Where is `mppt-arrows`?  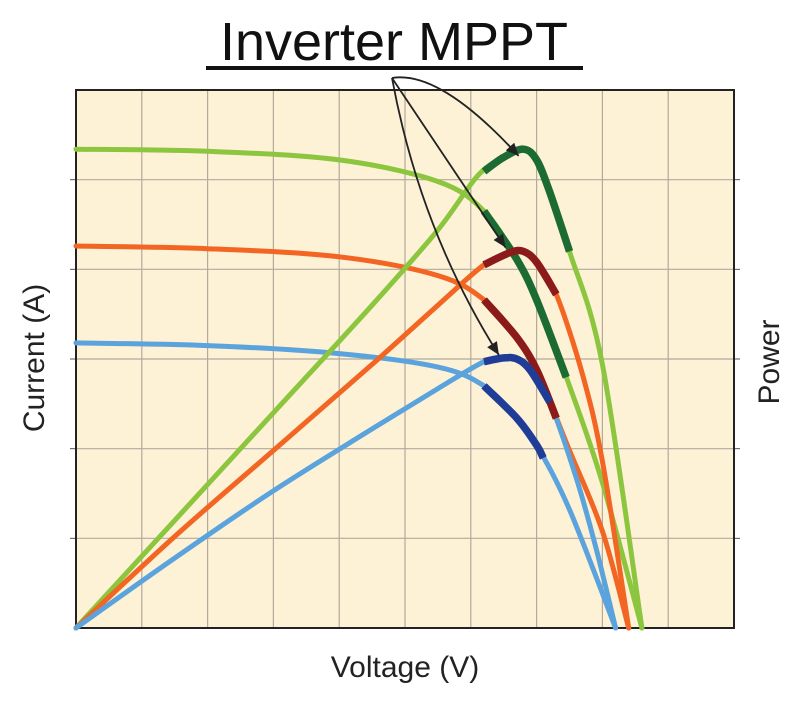
mppt-arrows is located at coordinates (455, 216).